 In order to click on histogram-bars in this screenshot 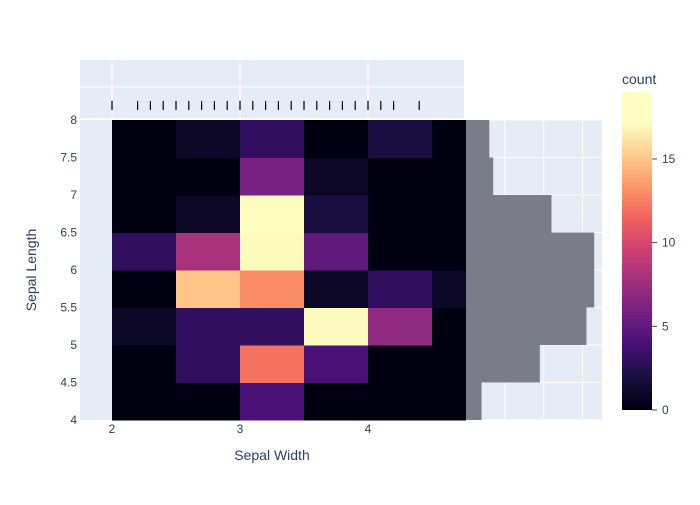, I will do `click(530, 270)`.